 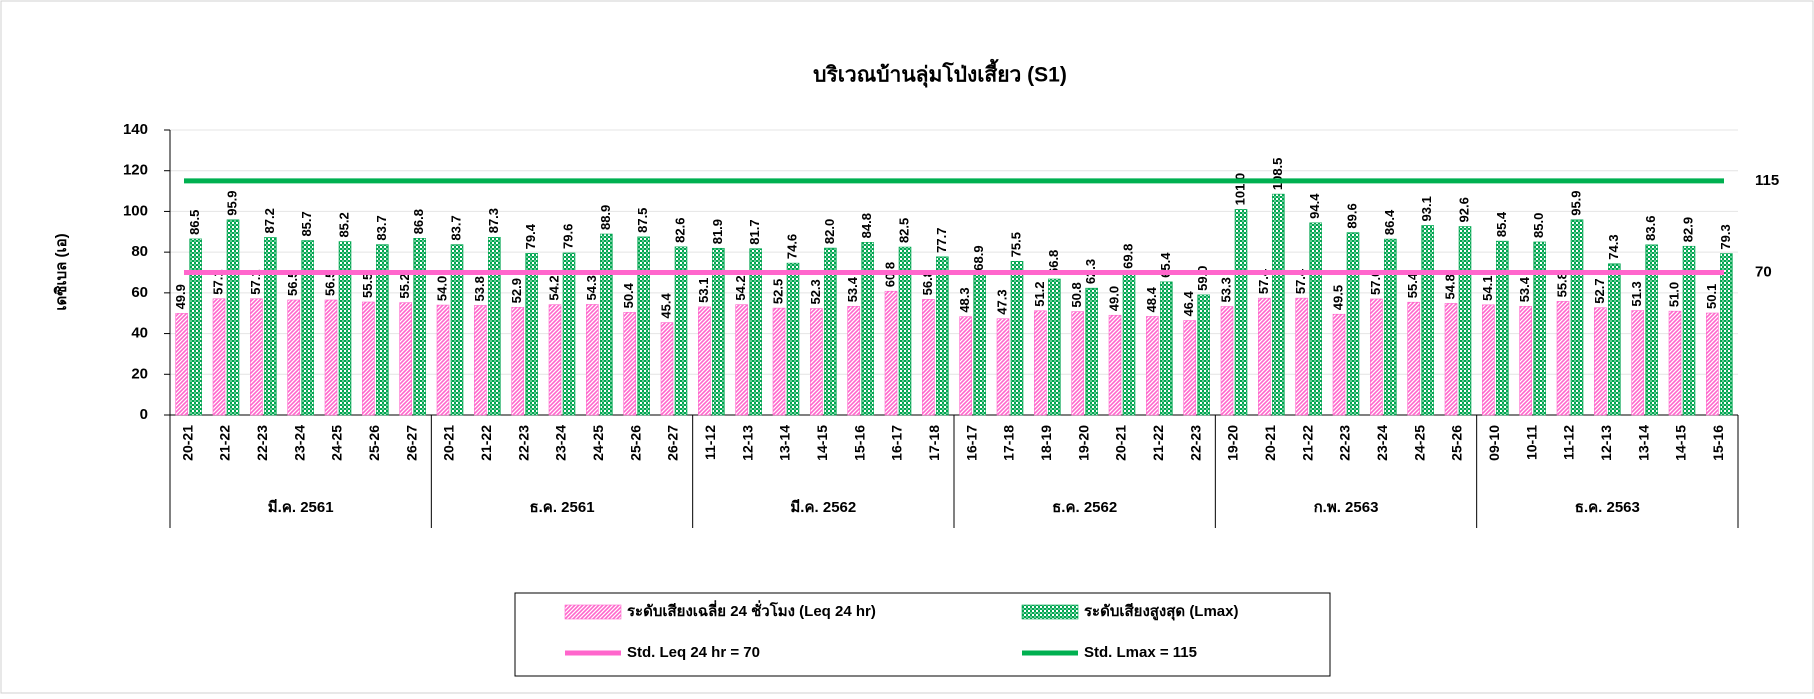 What do you see at coordinates (1531, 442) in the screenshot?
I see `x-tick-label: 10-11` at bounding box center [1531, 442].